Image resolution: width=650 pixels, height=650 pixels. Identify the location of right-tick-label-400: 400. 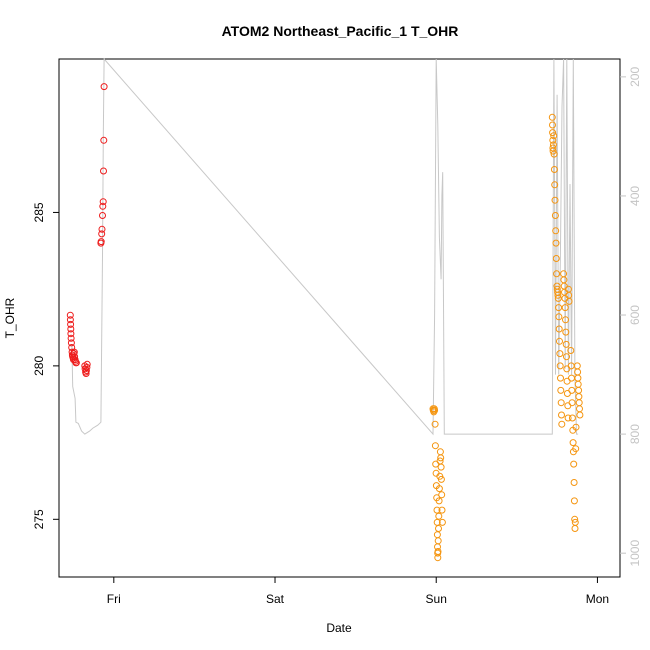
(635, 196).